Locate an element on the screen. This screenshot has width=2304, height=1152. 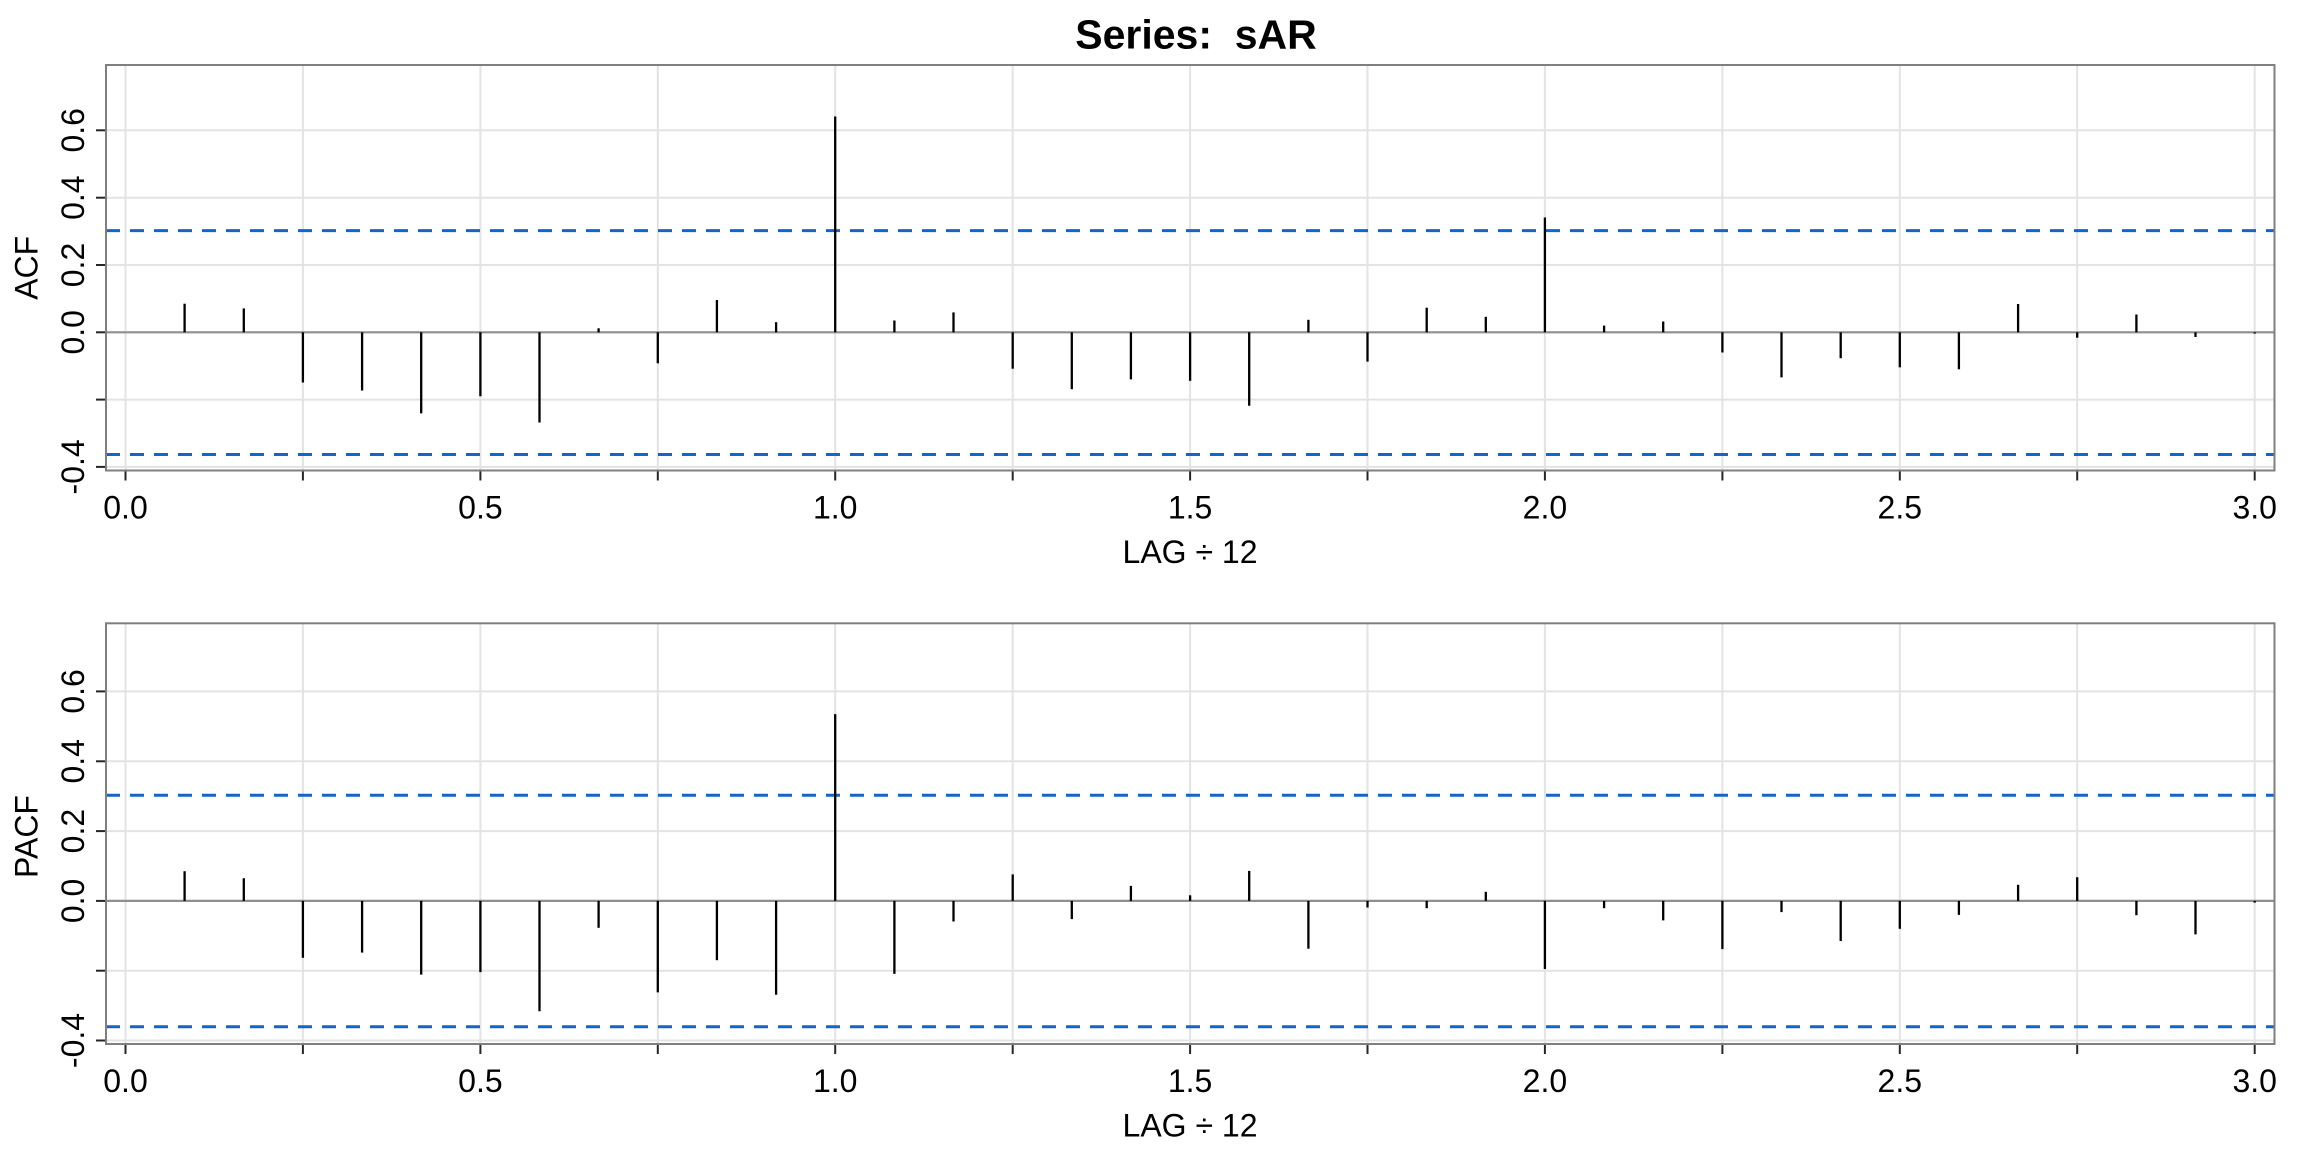
svg-text: ACF is located at coordinates (27, 268).